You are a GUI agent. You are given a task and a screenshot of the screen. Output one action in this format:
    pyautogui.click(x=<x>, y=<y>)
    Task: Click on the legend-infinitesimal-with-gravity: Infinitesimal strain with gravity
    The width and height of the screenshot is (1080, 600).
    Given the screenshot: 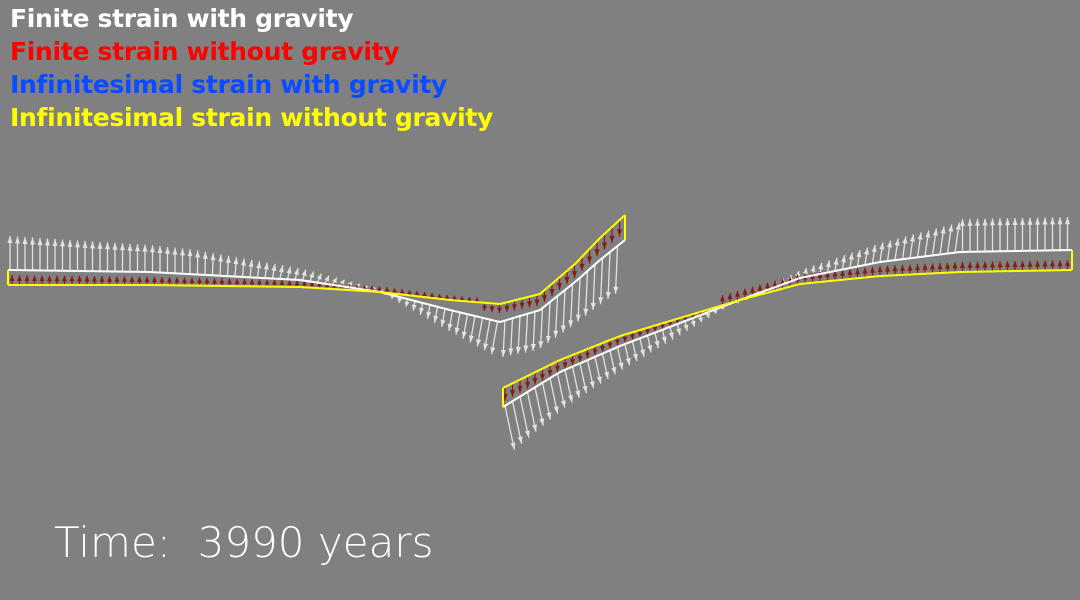 What is the action you would take?
    pyautogui.click(x=228, y=84)
    